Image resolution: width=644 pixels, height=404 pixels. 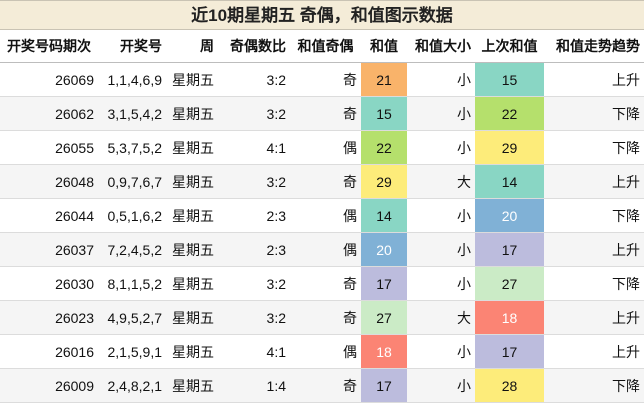 What do you see at coordinates (384, 351) in the screenshot?
I see `cell-sum: 18` at bounding box center [384, 351].